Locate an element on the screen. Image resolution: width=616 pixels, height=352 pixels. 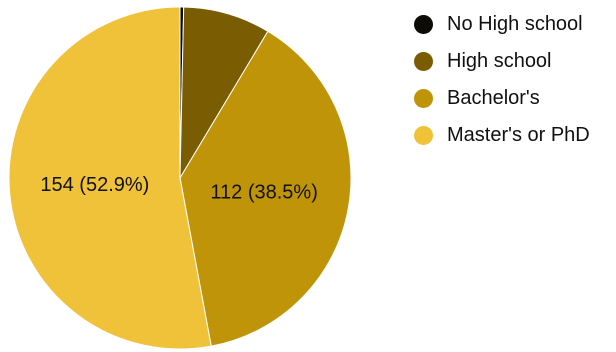
legend-label: High school is located at coordinates (499, 61).